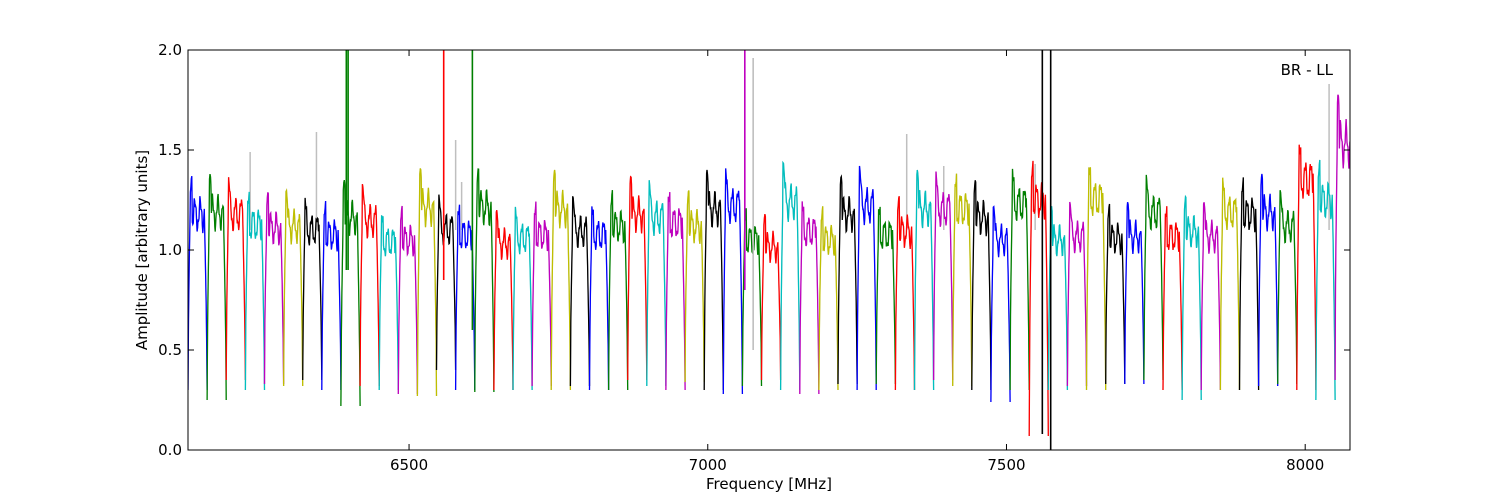  What do you see at coordinates (170, 250) in the screenshot?
I see `y-tick-label: 1.0` at bounding box center [170, 250].